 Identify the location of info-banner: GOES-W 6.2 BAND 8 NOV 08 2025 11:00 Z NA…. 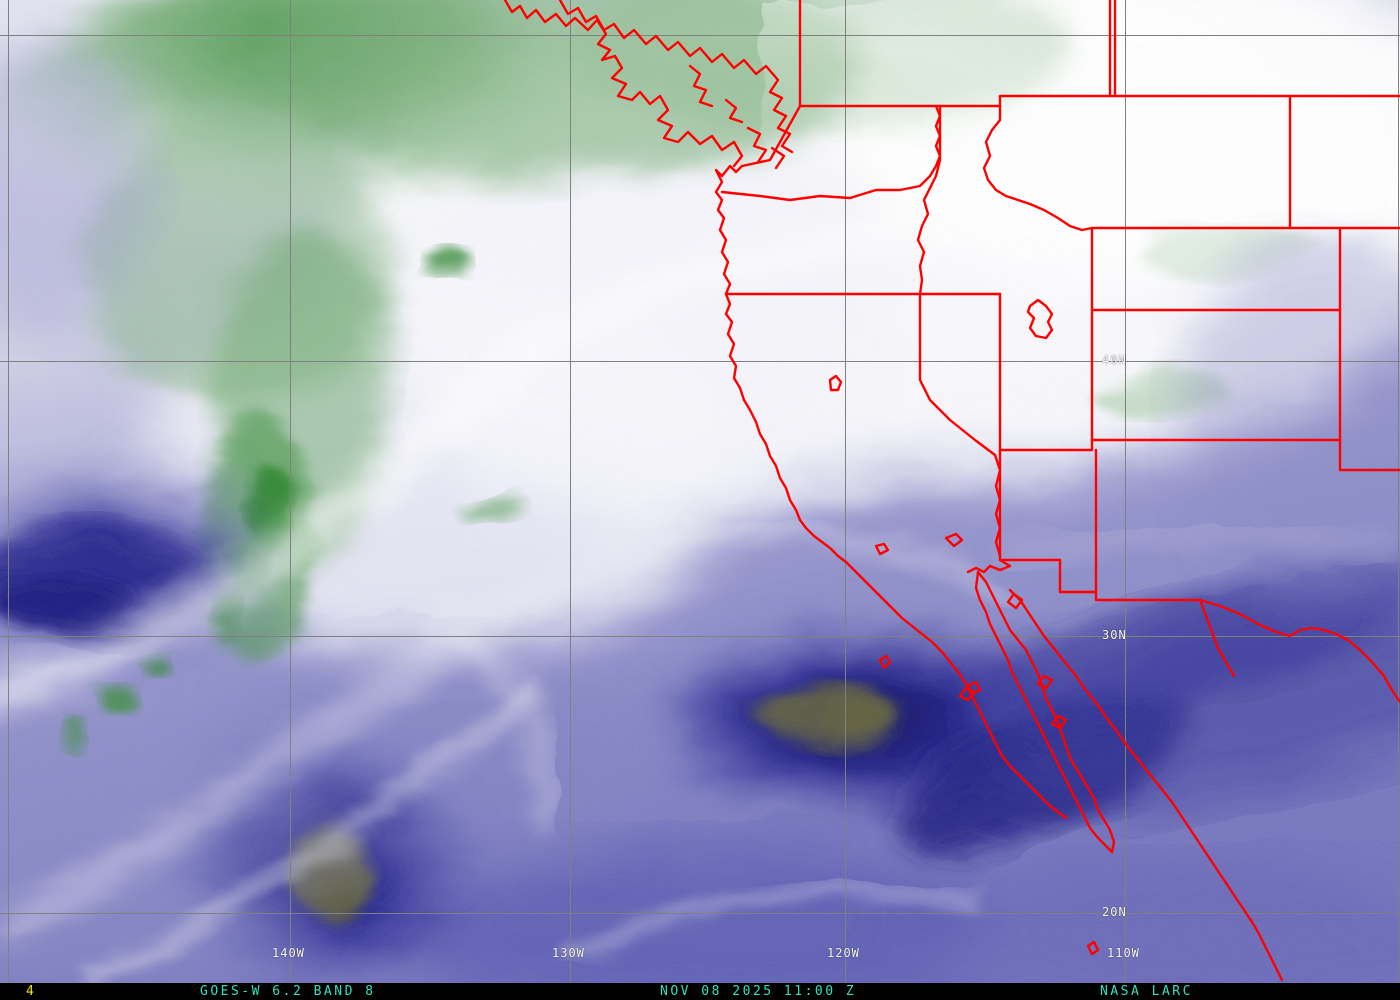
(700, 991).